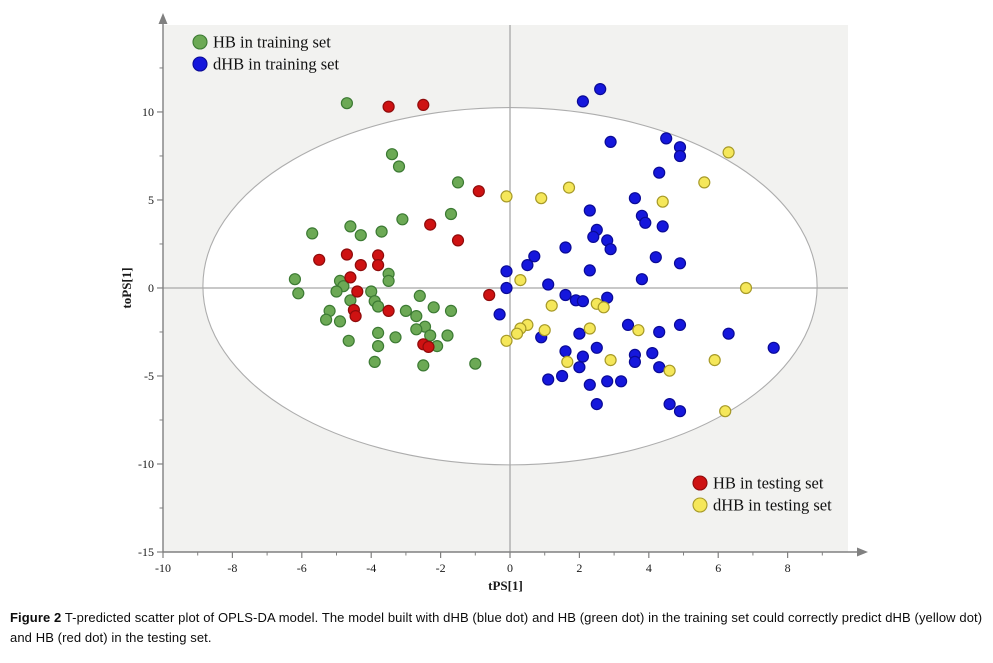 The width and height of the screenshot is (993, 663). I want to click on x-tick-label: -4, so click(371, 568).